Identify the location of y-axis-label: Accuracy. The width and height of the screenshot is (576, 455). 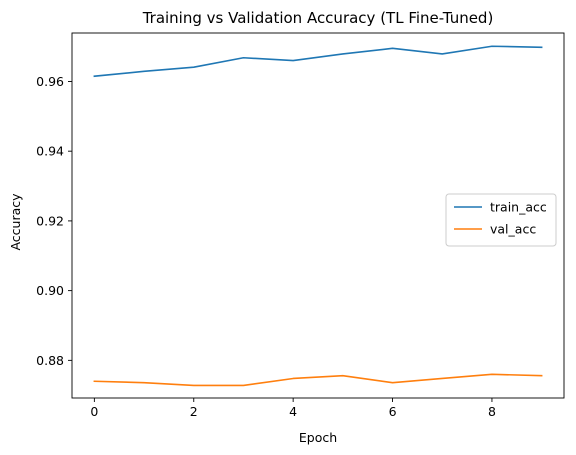
(15, 222).